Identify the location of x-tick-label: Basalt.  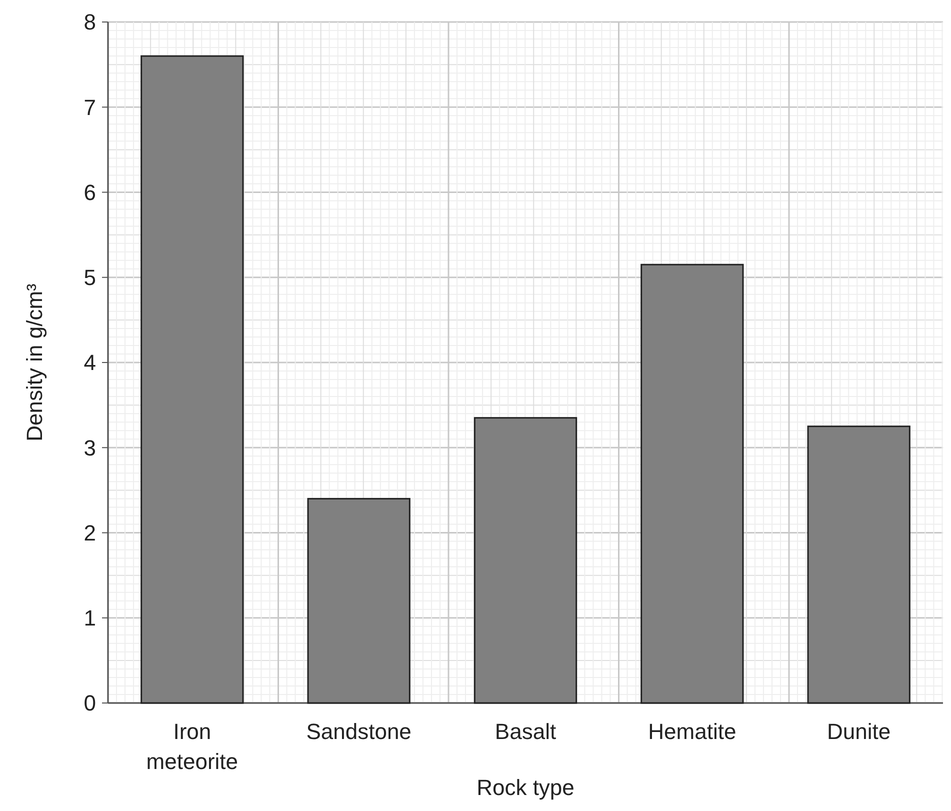
(525, 731).